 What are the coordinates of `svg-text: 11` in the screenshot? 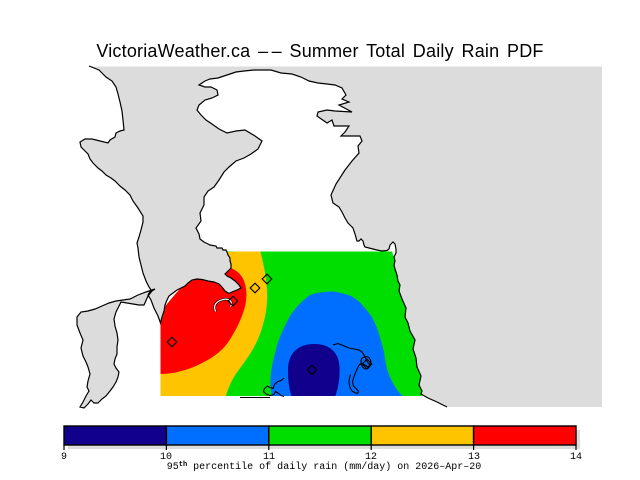 It's located at (269, 457).